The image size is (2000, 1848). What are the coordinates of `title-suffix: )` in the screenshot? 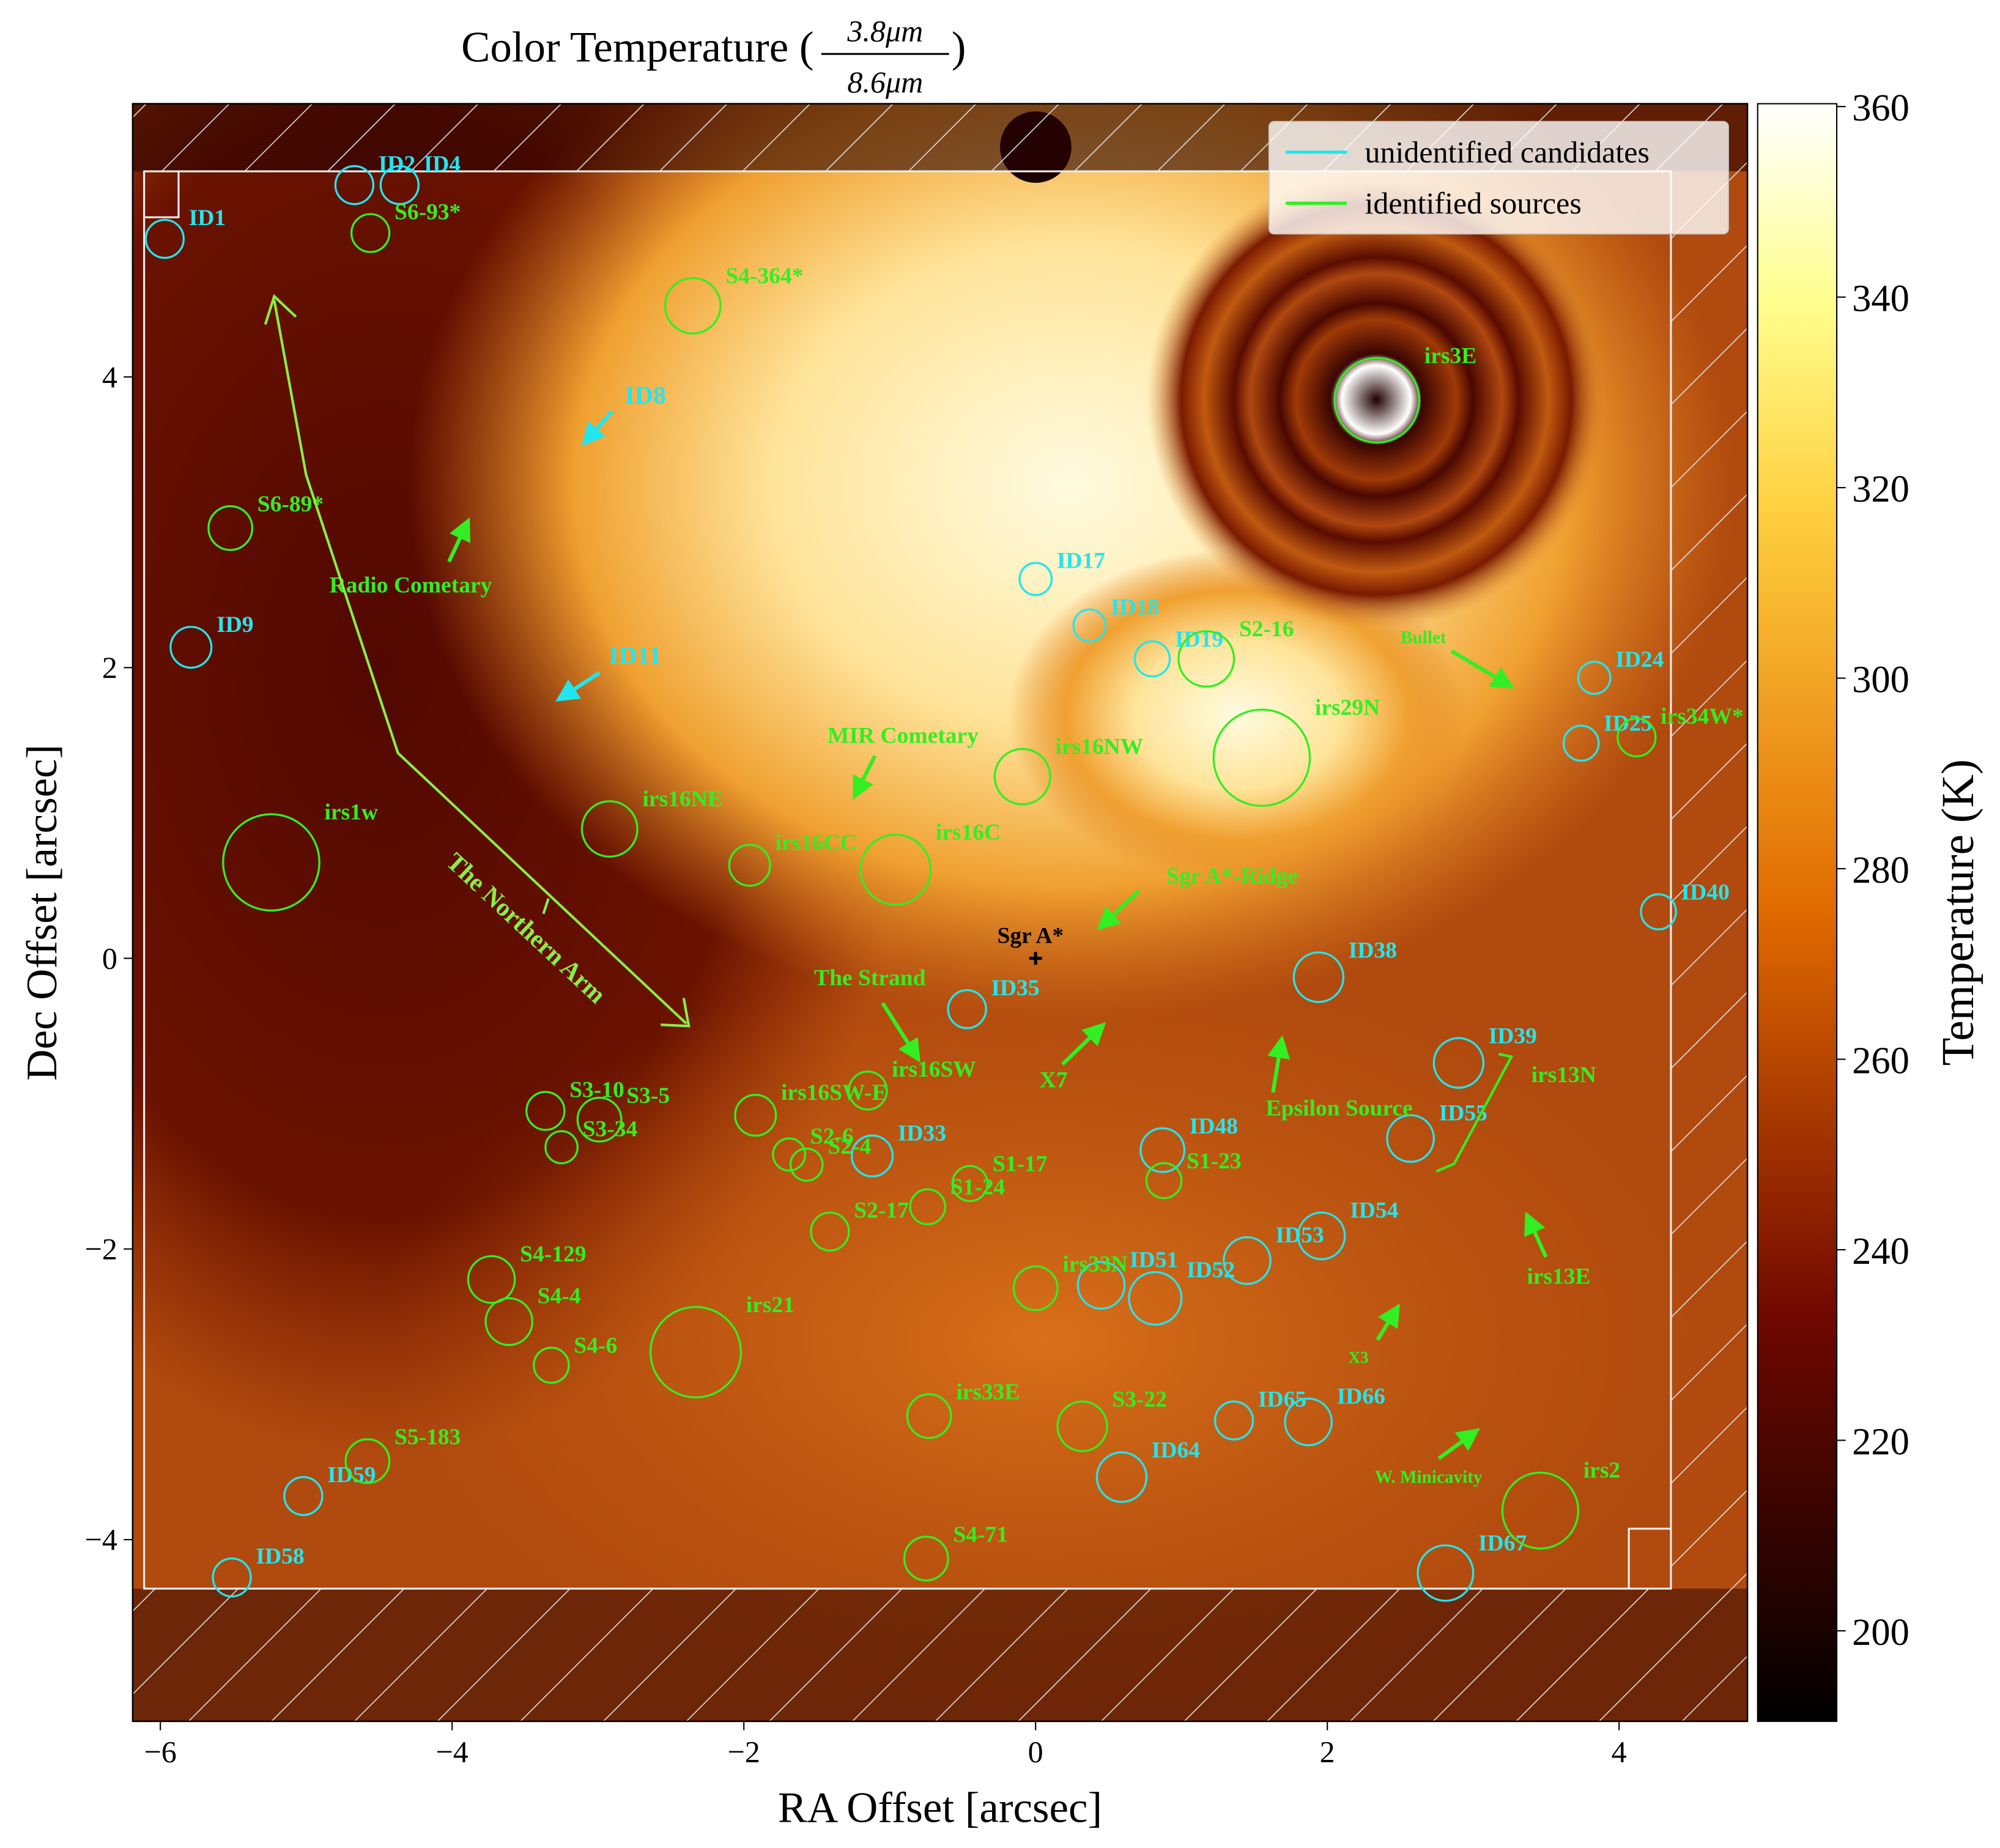 It's located at (959, 48).